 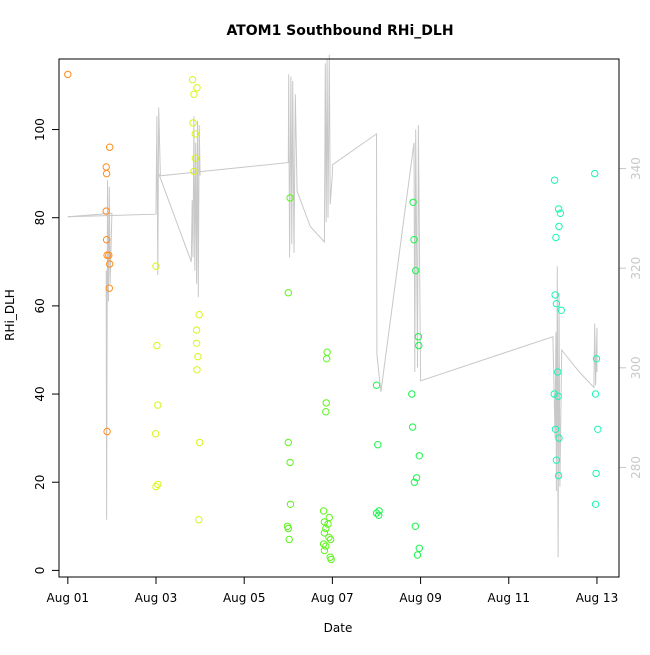 I want to click on y2-tick-label: 320, so click(x=636, y=268).